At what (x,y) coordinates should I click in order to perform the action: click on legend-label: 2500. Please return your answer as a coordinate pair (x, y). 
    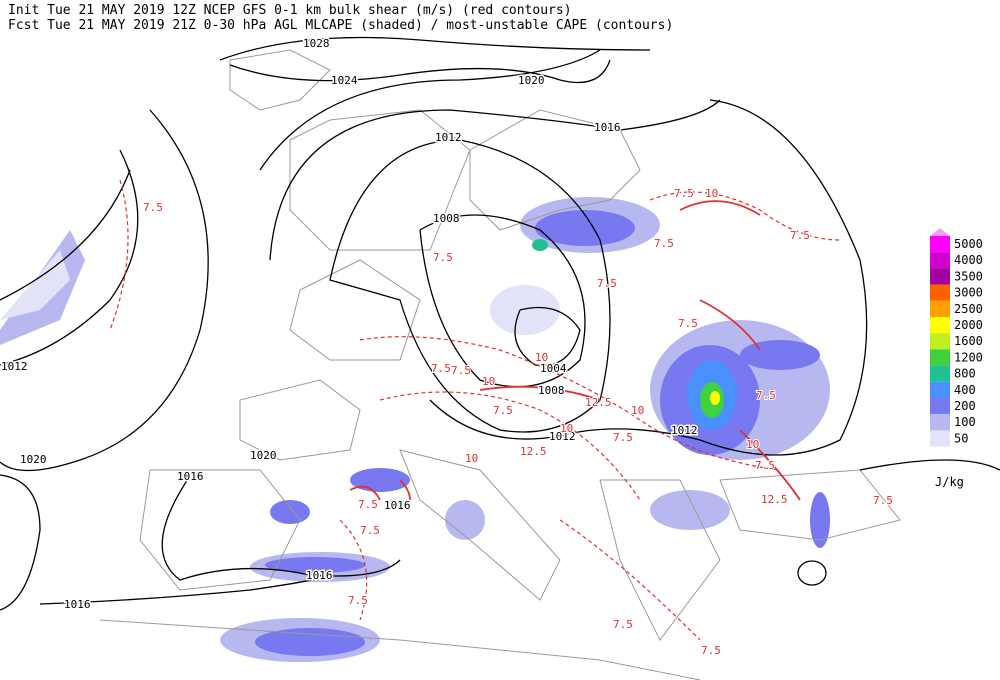
    Looking at the image, I should click on (968, 309).